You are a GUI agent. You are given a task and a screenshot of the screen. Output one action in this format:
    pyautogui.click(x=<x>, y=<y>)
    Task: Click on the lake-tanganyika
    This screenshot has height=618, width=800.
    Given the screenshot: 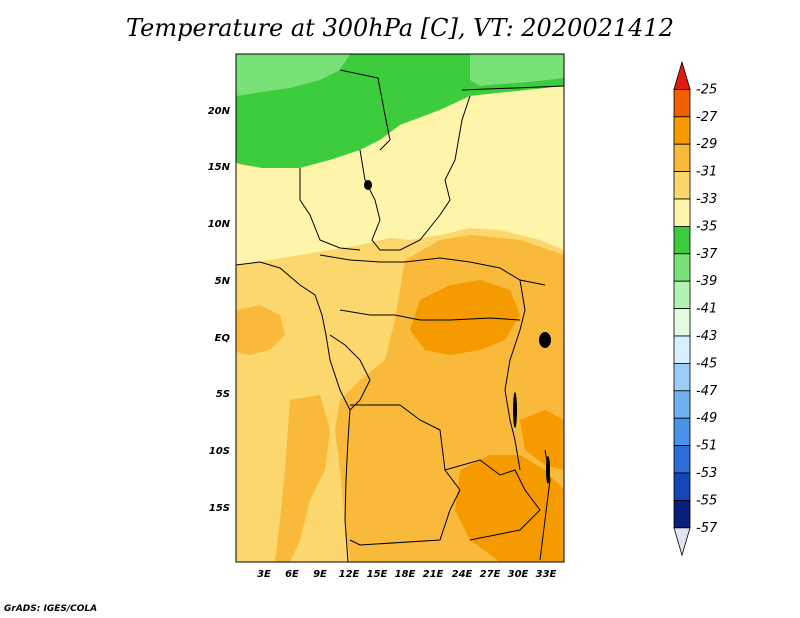 What is the action you would take?
    pyautogui.click(x=515, y=410)
    